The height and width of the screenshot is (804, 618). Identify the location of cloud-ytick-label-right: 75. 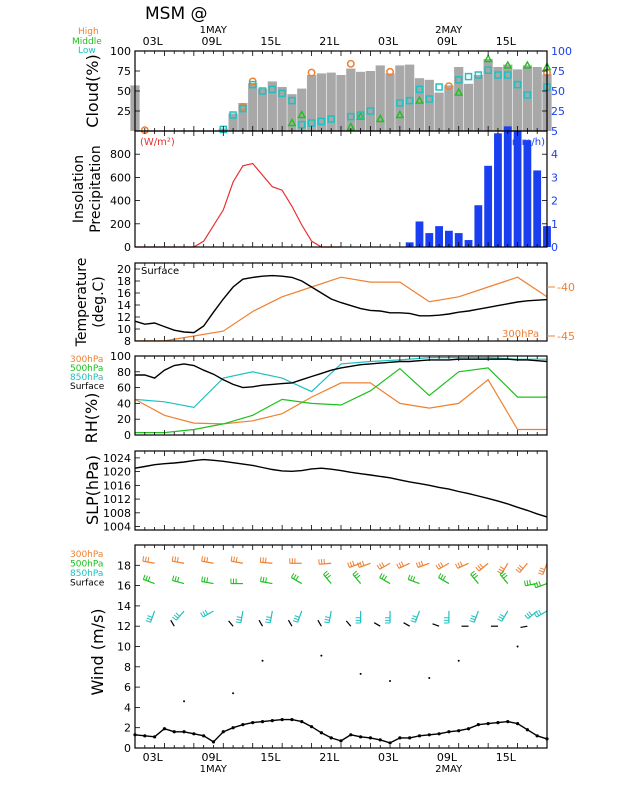
(558, 71).